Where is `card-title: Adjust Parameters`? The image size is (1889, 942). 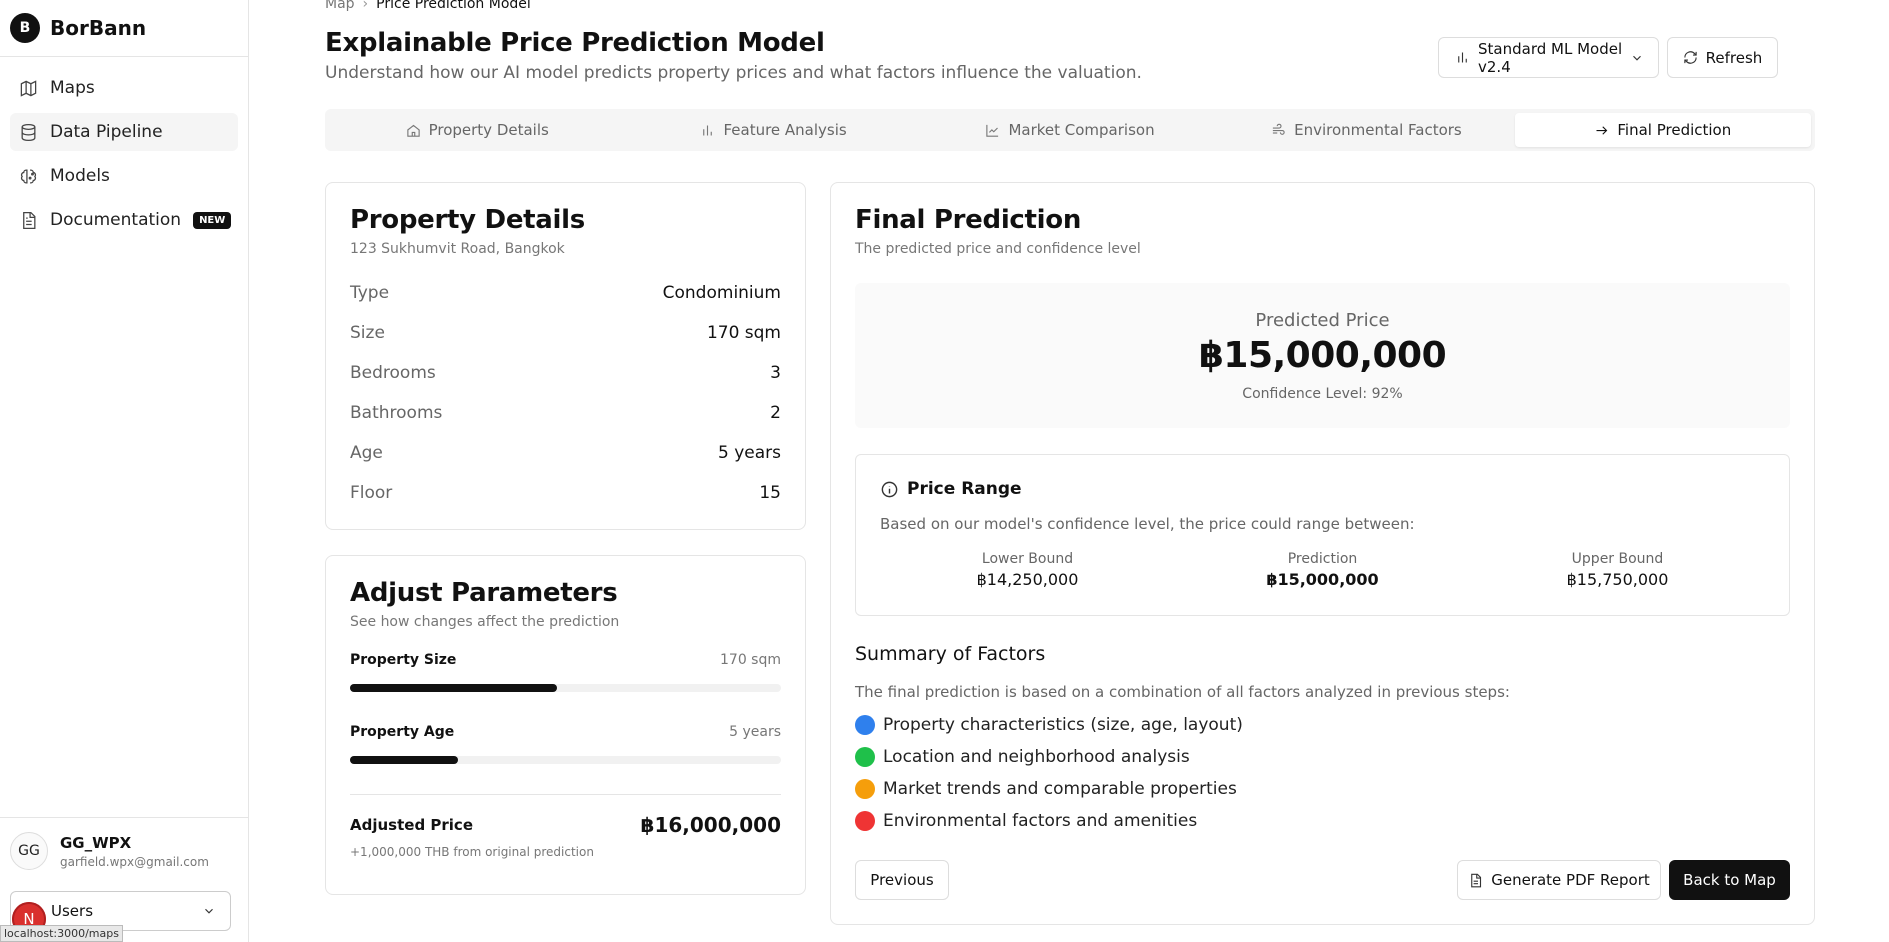 card-title: Adjust Parameters is located at coordinates (484, 593).